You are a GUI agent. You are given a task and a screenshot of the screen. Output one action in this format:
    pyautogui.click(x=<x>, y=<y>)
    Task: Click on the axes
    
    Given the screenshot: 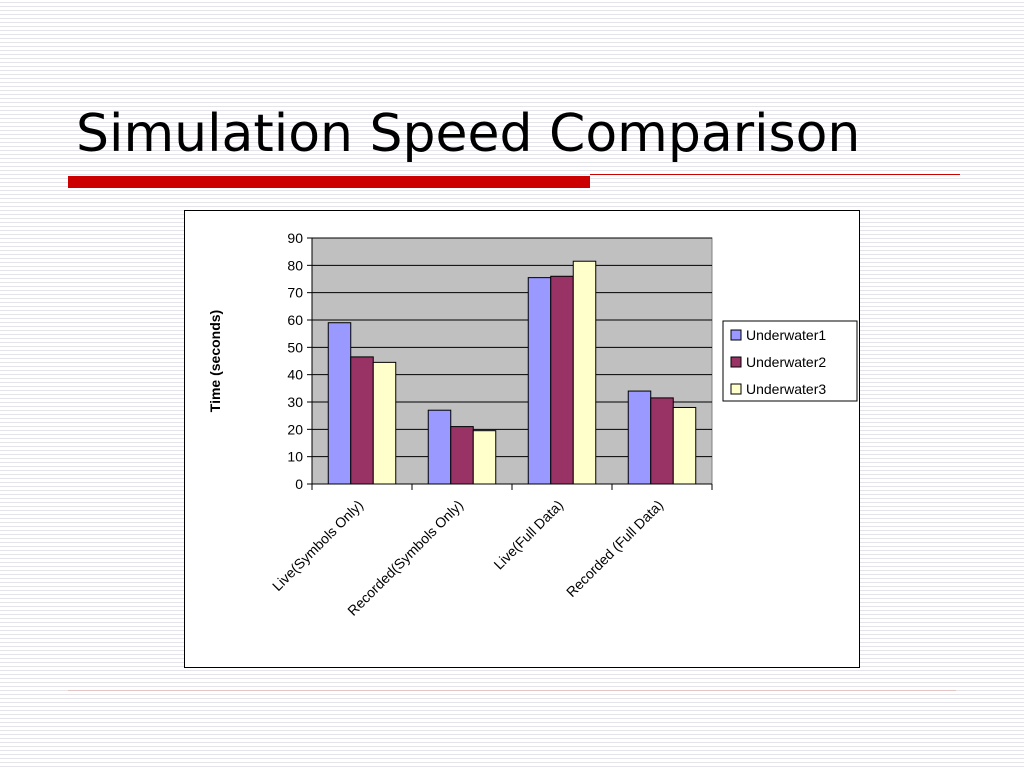 What is the action you would take?
    pyautogui.click(x=510, y=363)
    